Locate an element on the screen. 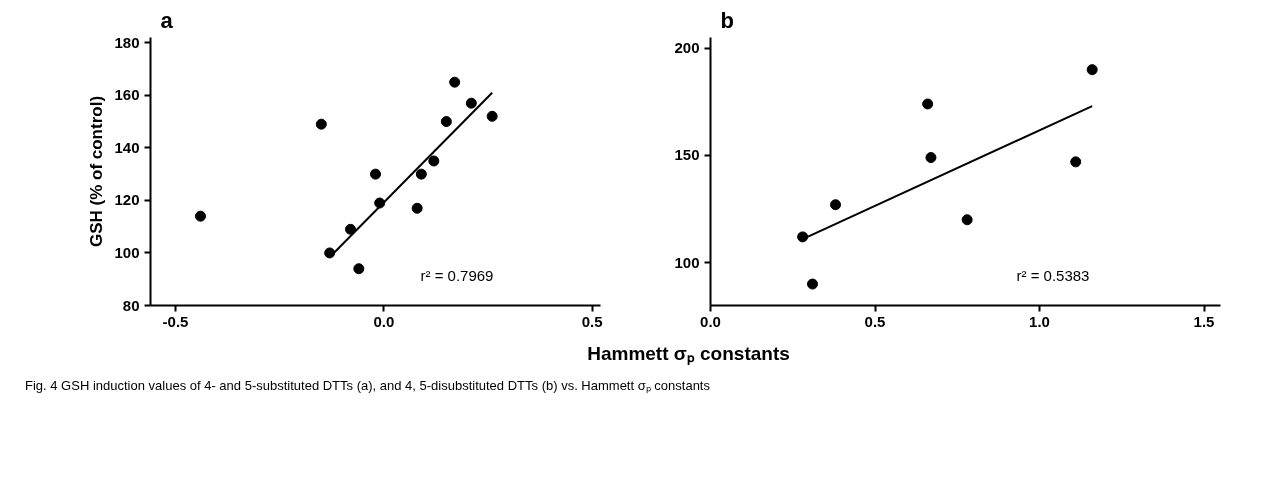 This screenshot has width=1287, height=484. x-tick-label: -0.5 is located at coordinates (175, 321).